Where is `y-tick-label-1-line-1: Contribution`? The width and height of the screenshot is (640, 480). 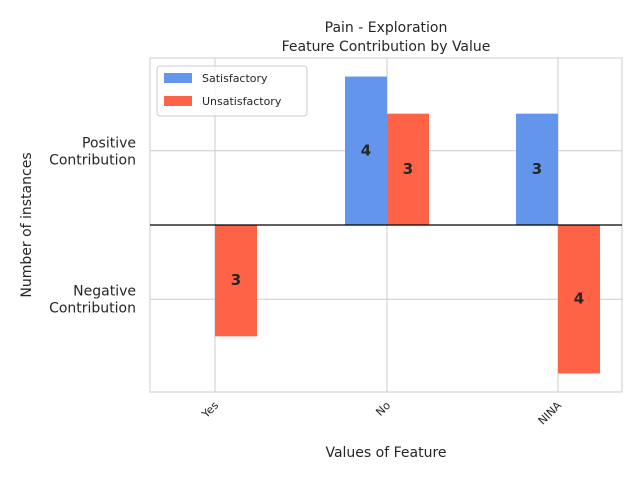 y-tick-label-1-line-1: Contribution is located at coordinates (92, 309).